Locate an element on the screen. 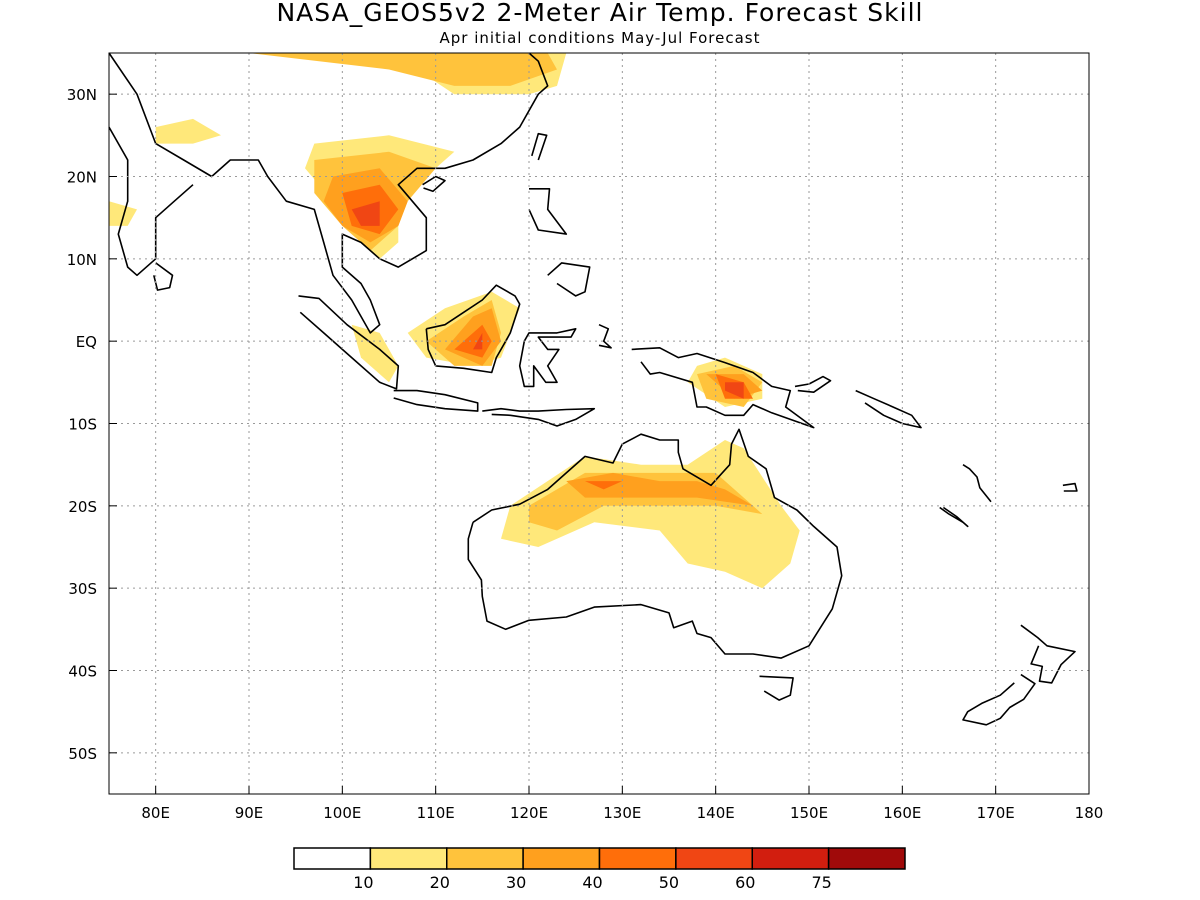 The height and width of the screenshot is (900, 1200). x-tick-label: 150E is located at coordinates (809, 813).